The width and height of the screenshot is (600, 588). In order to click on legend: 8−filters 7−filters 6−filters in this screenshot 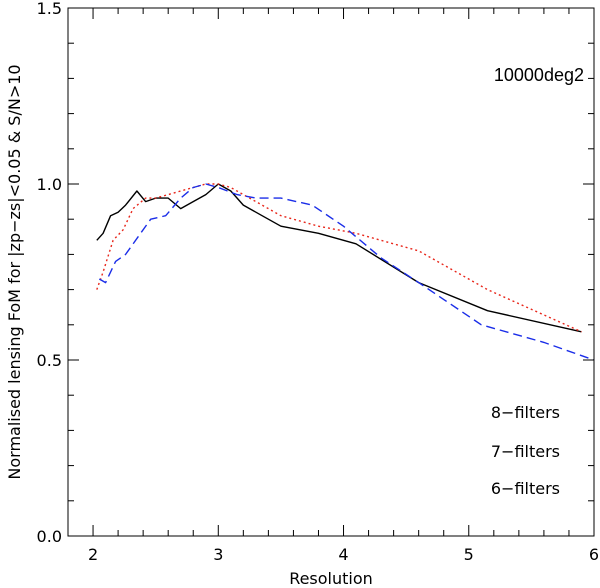, I will do `click(525, 450)`.